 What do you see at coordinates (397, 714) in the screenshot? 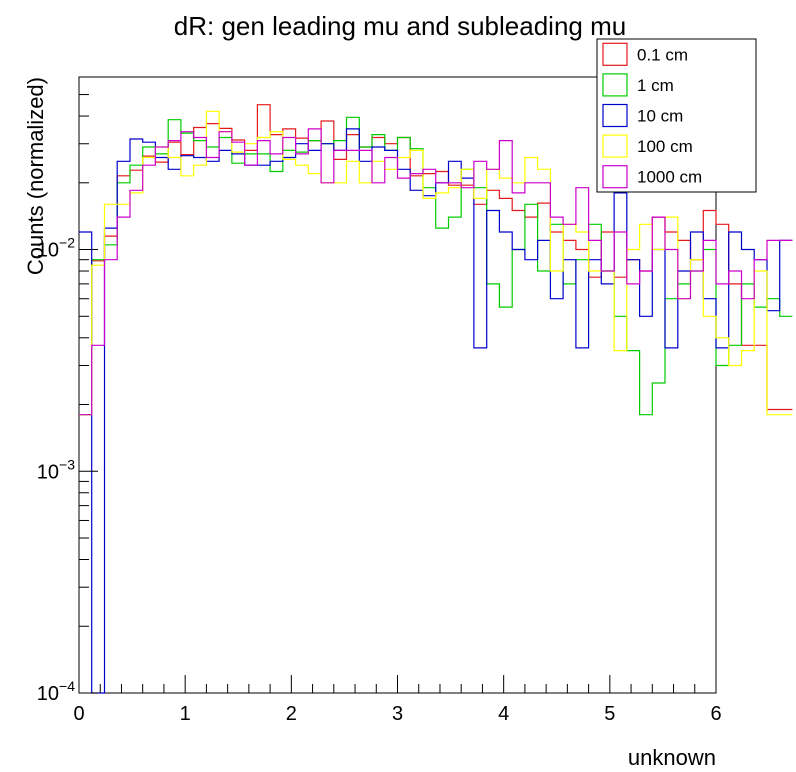
I see `x-tick-label: 3` at bounding box center [397, 714].